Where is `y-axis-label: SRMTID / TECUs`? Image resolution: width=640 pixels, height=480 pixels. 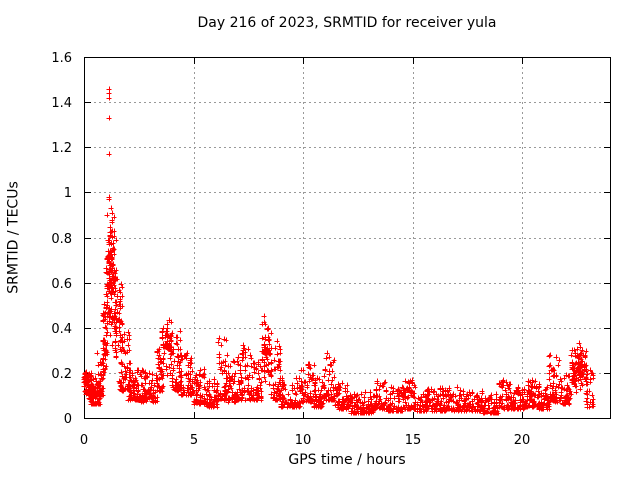 y-axis-label: SRMTID / TECUs is located at coordinates (13, 237).